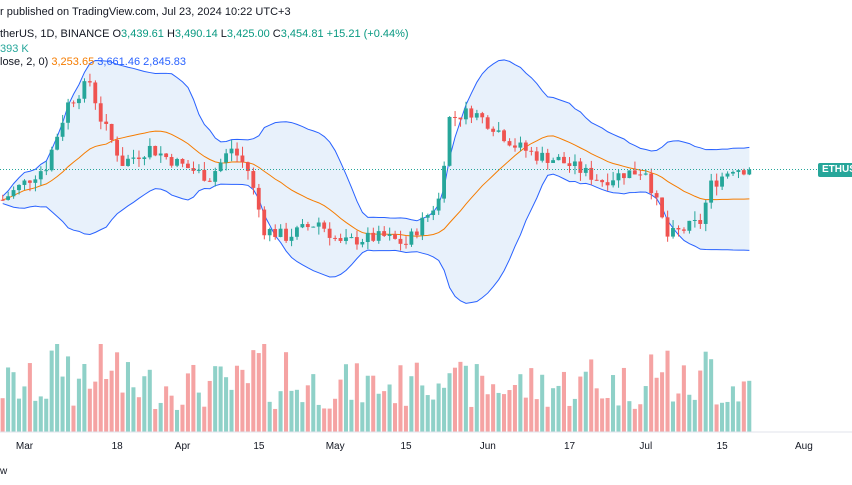  I want to click on x-tick-label: 17, so click(570, 446).